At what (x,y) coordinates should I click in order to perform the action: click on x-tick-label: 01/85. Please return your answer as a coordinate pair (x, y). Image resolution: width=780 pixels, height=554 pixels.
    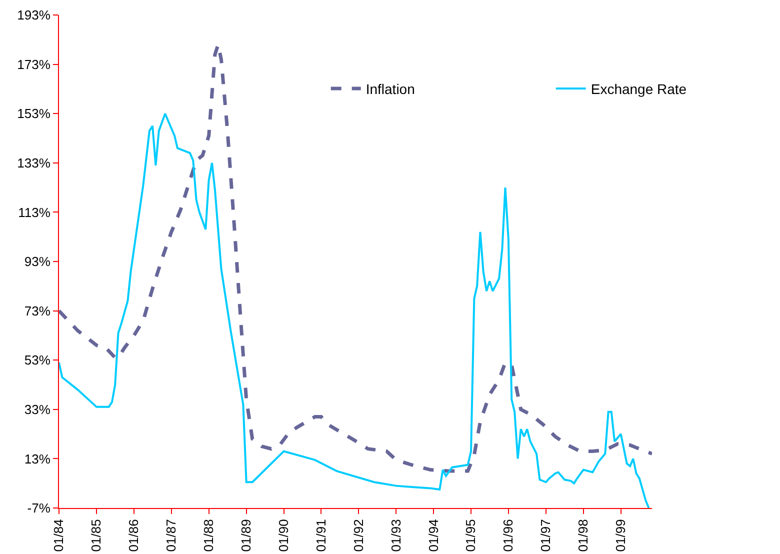
    Looking at the image, I should click on (96, 535).